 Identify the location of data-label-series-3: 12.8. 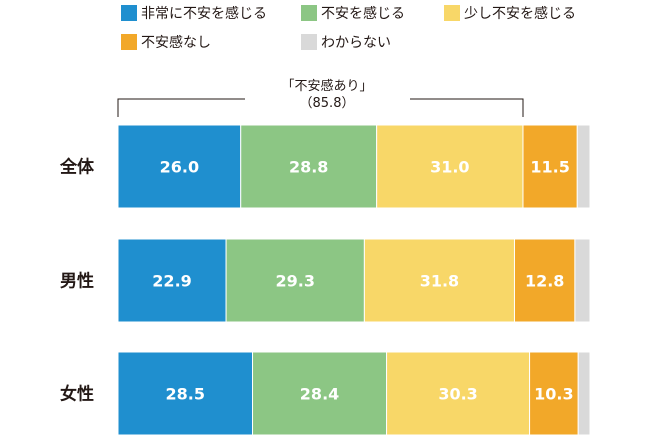
(544, 281).